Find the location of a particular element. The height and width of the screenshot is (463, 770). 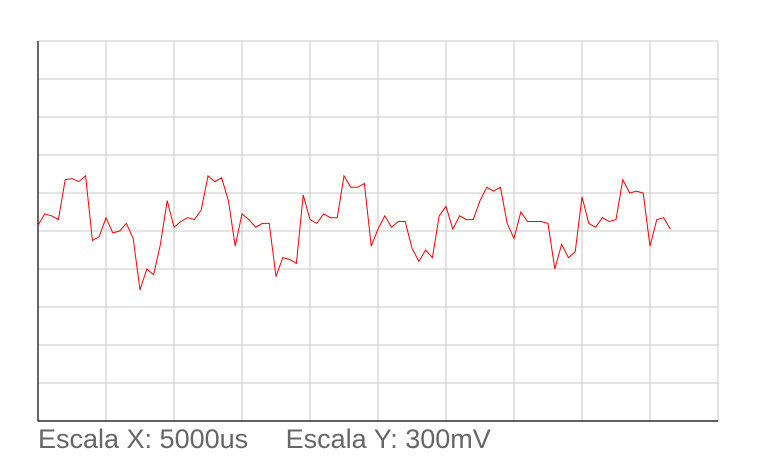

y-scale-label: Escala Y: 300mV is located at coordinates (388, 439).